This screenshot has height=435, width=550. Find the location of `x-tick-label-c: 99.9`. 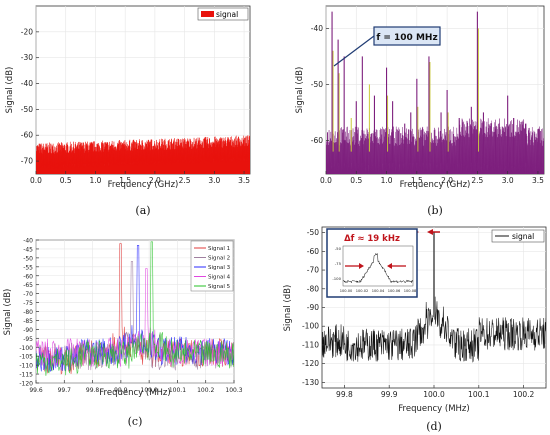

x-tick-label-c: 99.9 is located at coordinates (121, 390).